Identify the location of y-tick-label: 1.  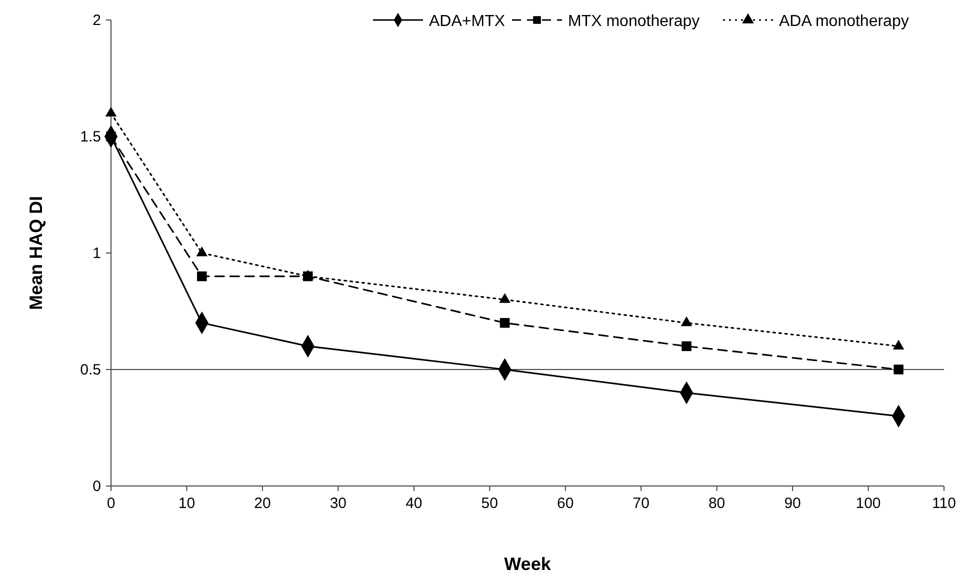
(96, 253).